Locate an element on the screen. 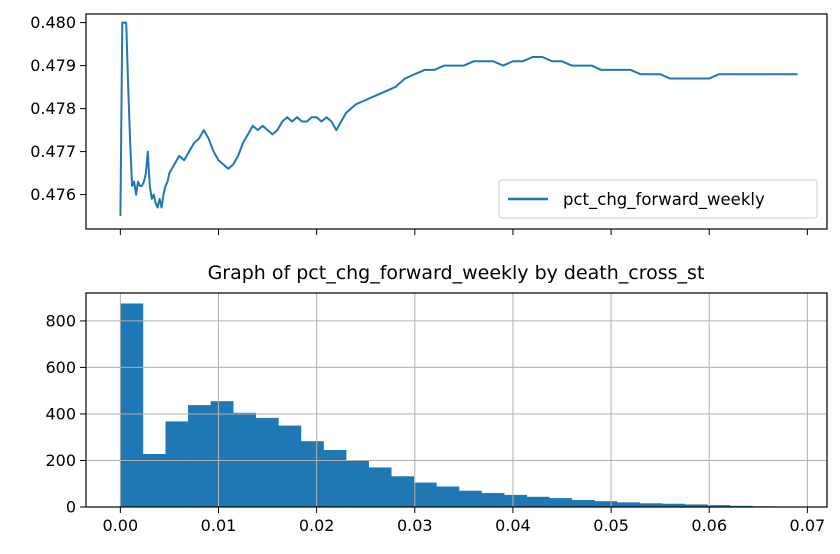  histogram-y-tick-label: 600 is located at coordinates (60, 367).